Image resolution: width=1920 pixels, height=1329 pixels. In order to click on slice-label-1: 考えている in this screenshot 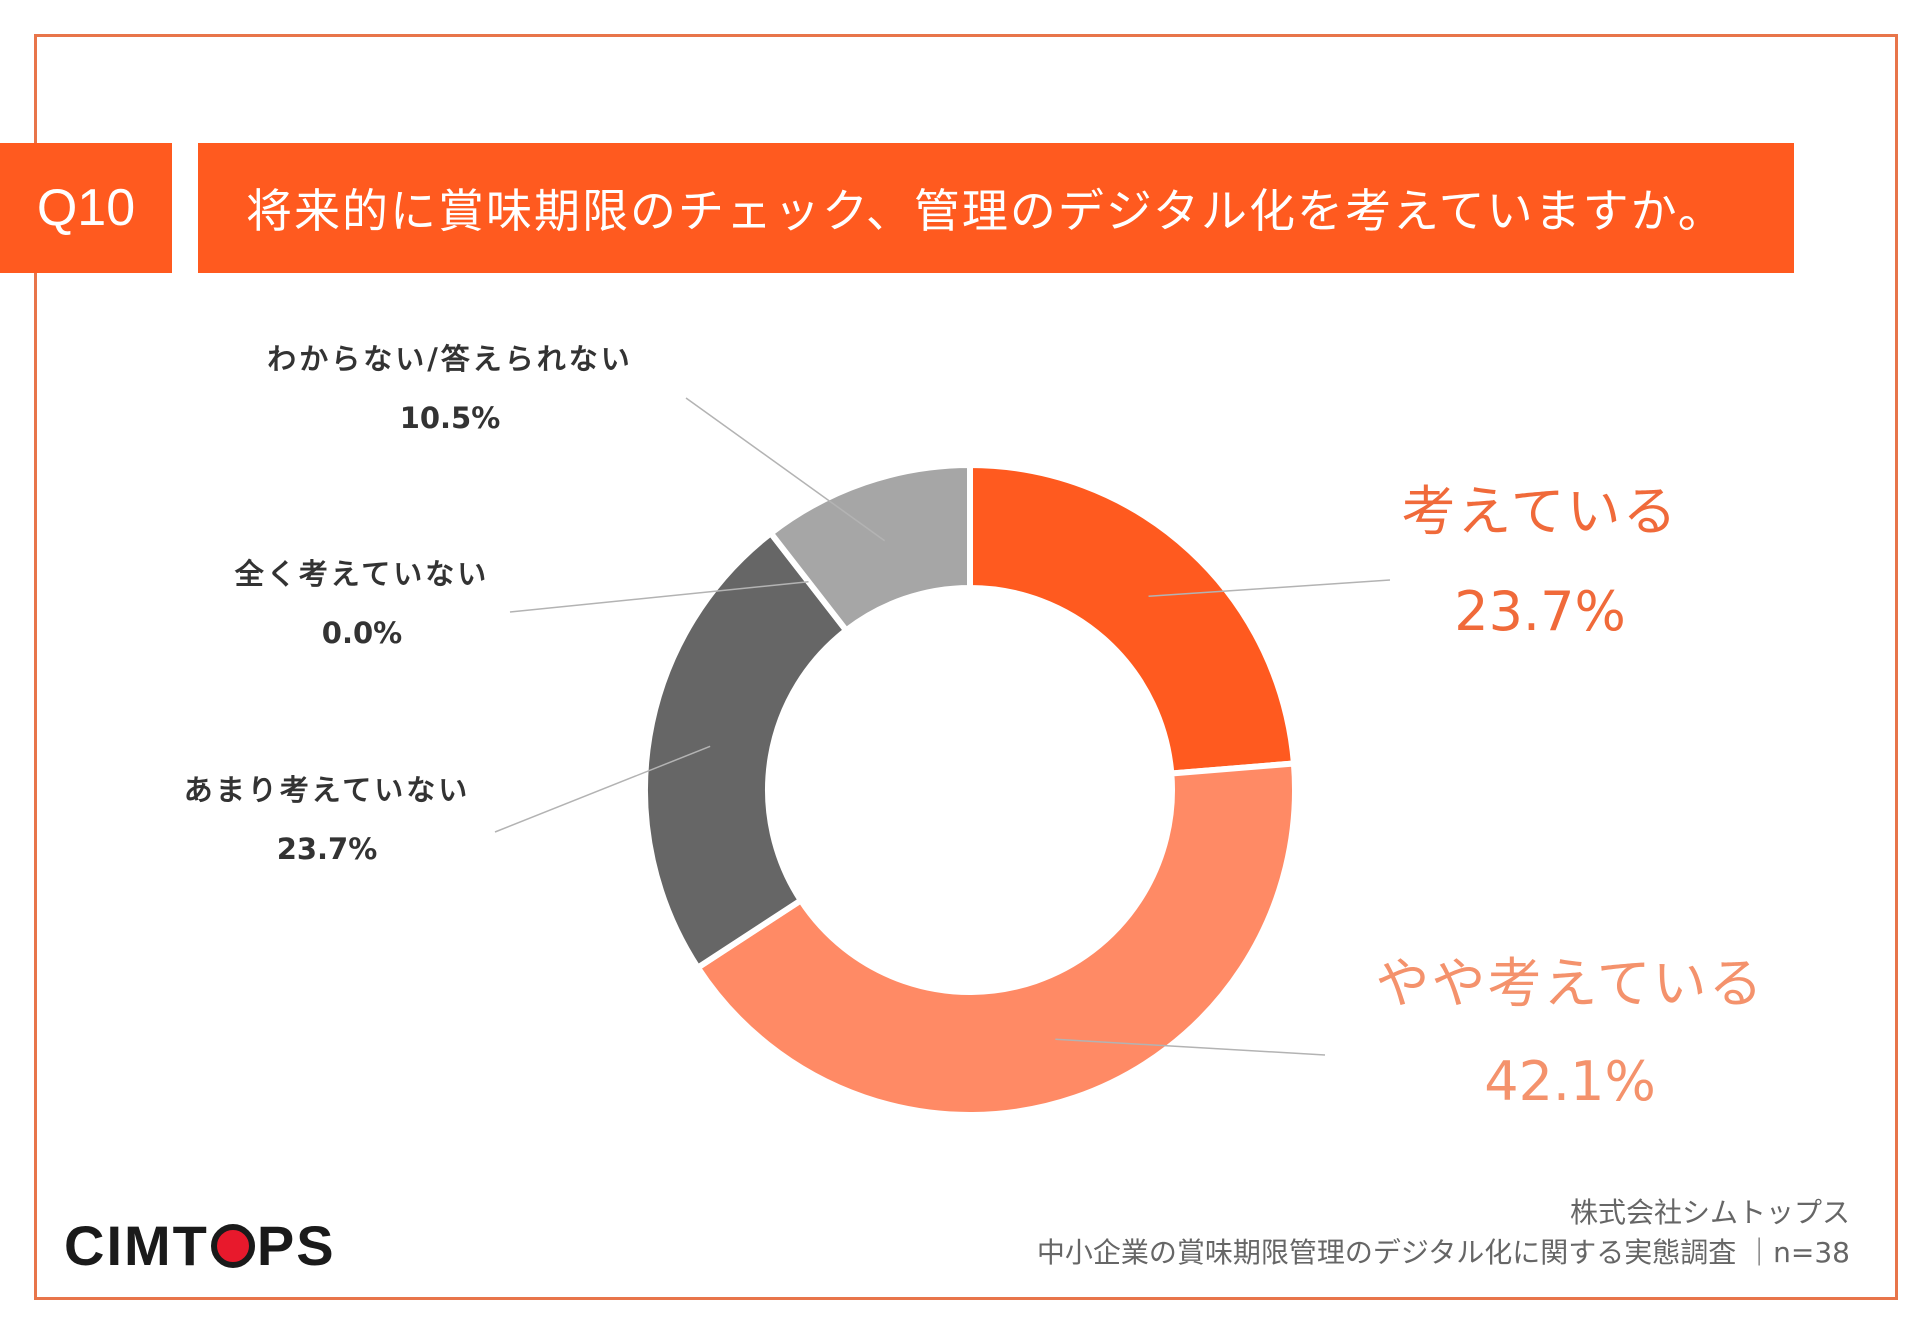, I will do `click(1539, 511)`.